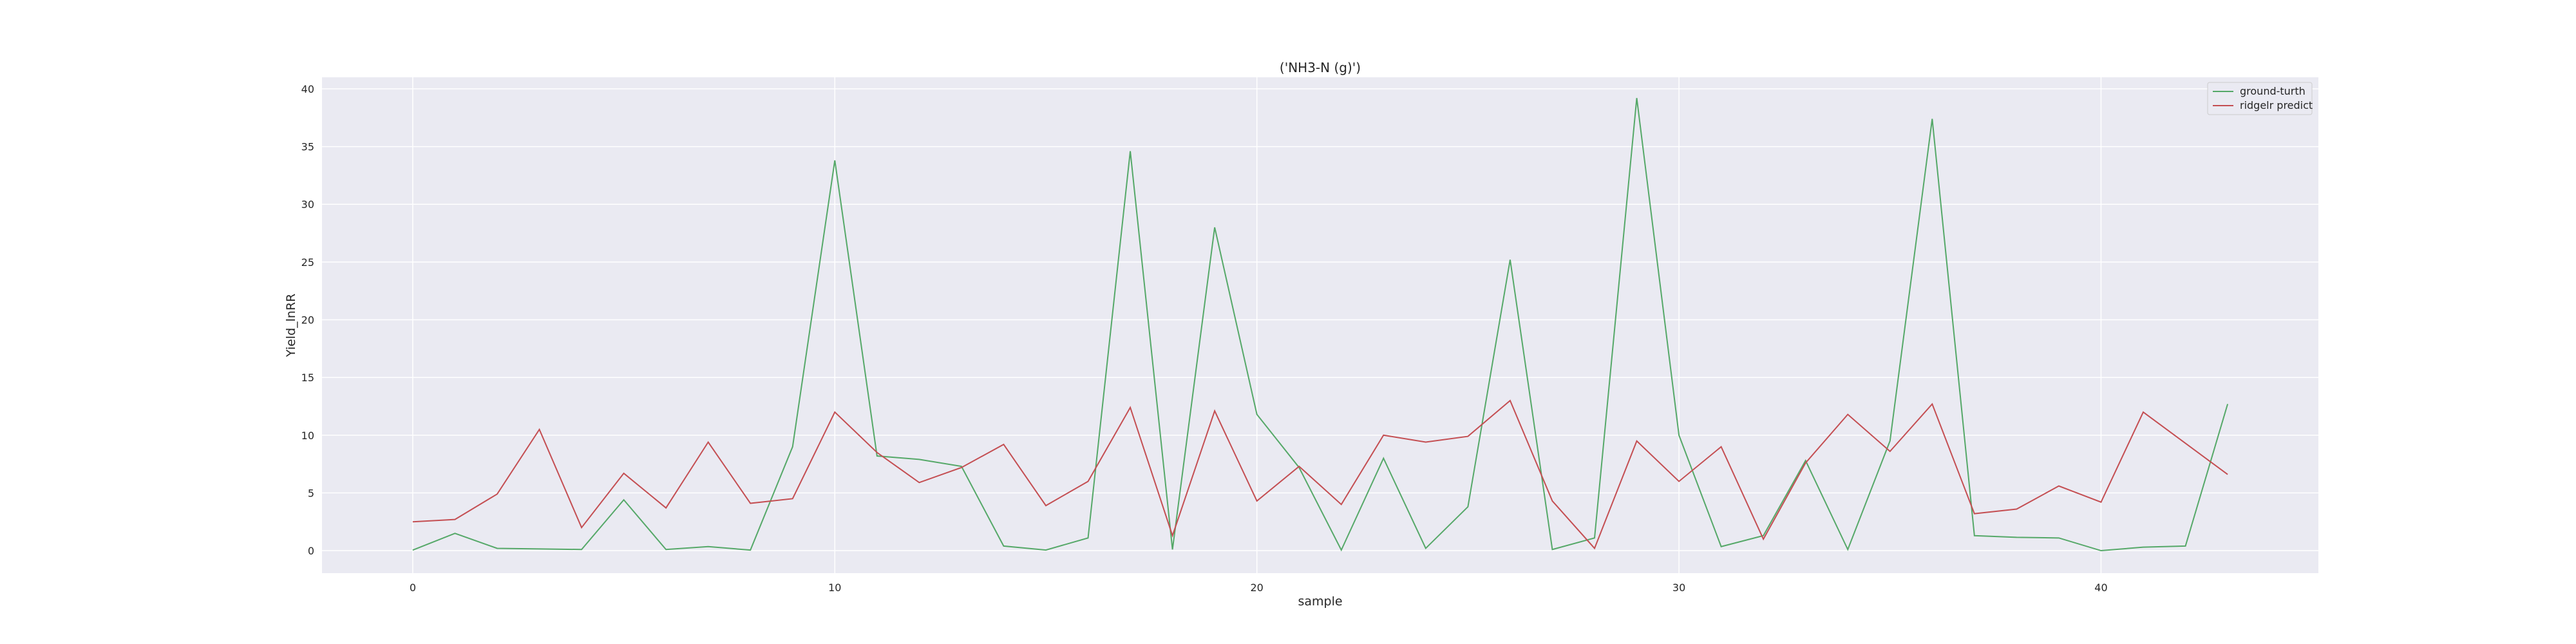 The width and height of the screenshot is (2576, 644). What do you see at coordinates (1320, 602) in the screenshot?
I see `x-axis-label: sample` at bounding box center [1320, 602].